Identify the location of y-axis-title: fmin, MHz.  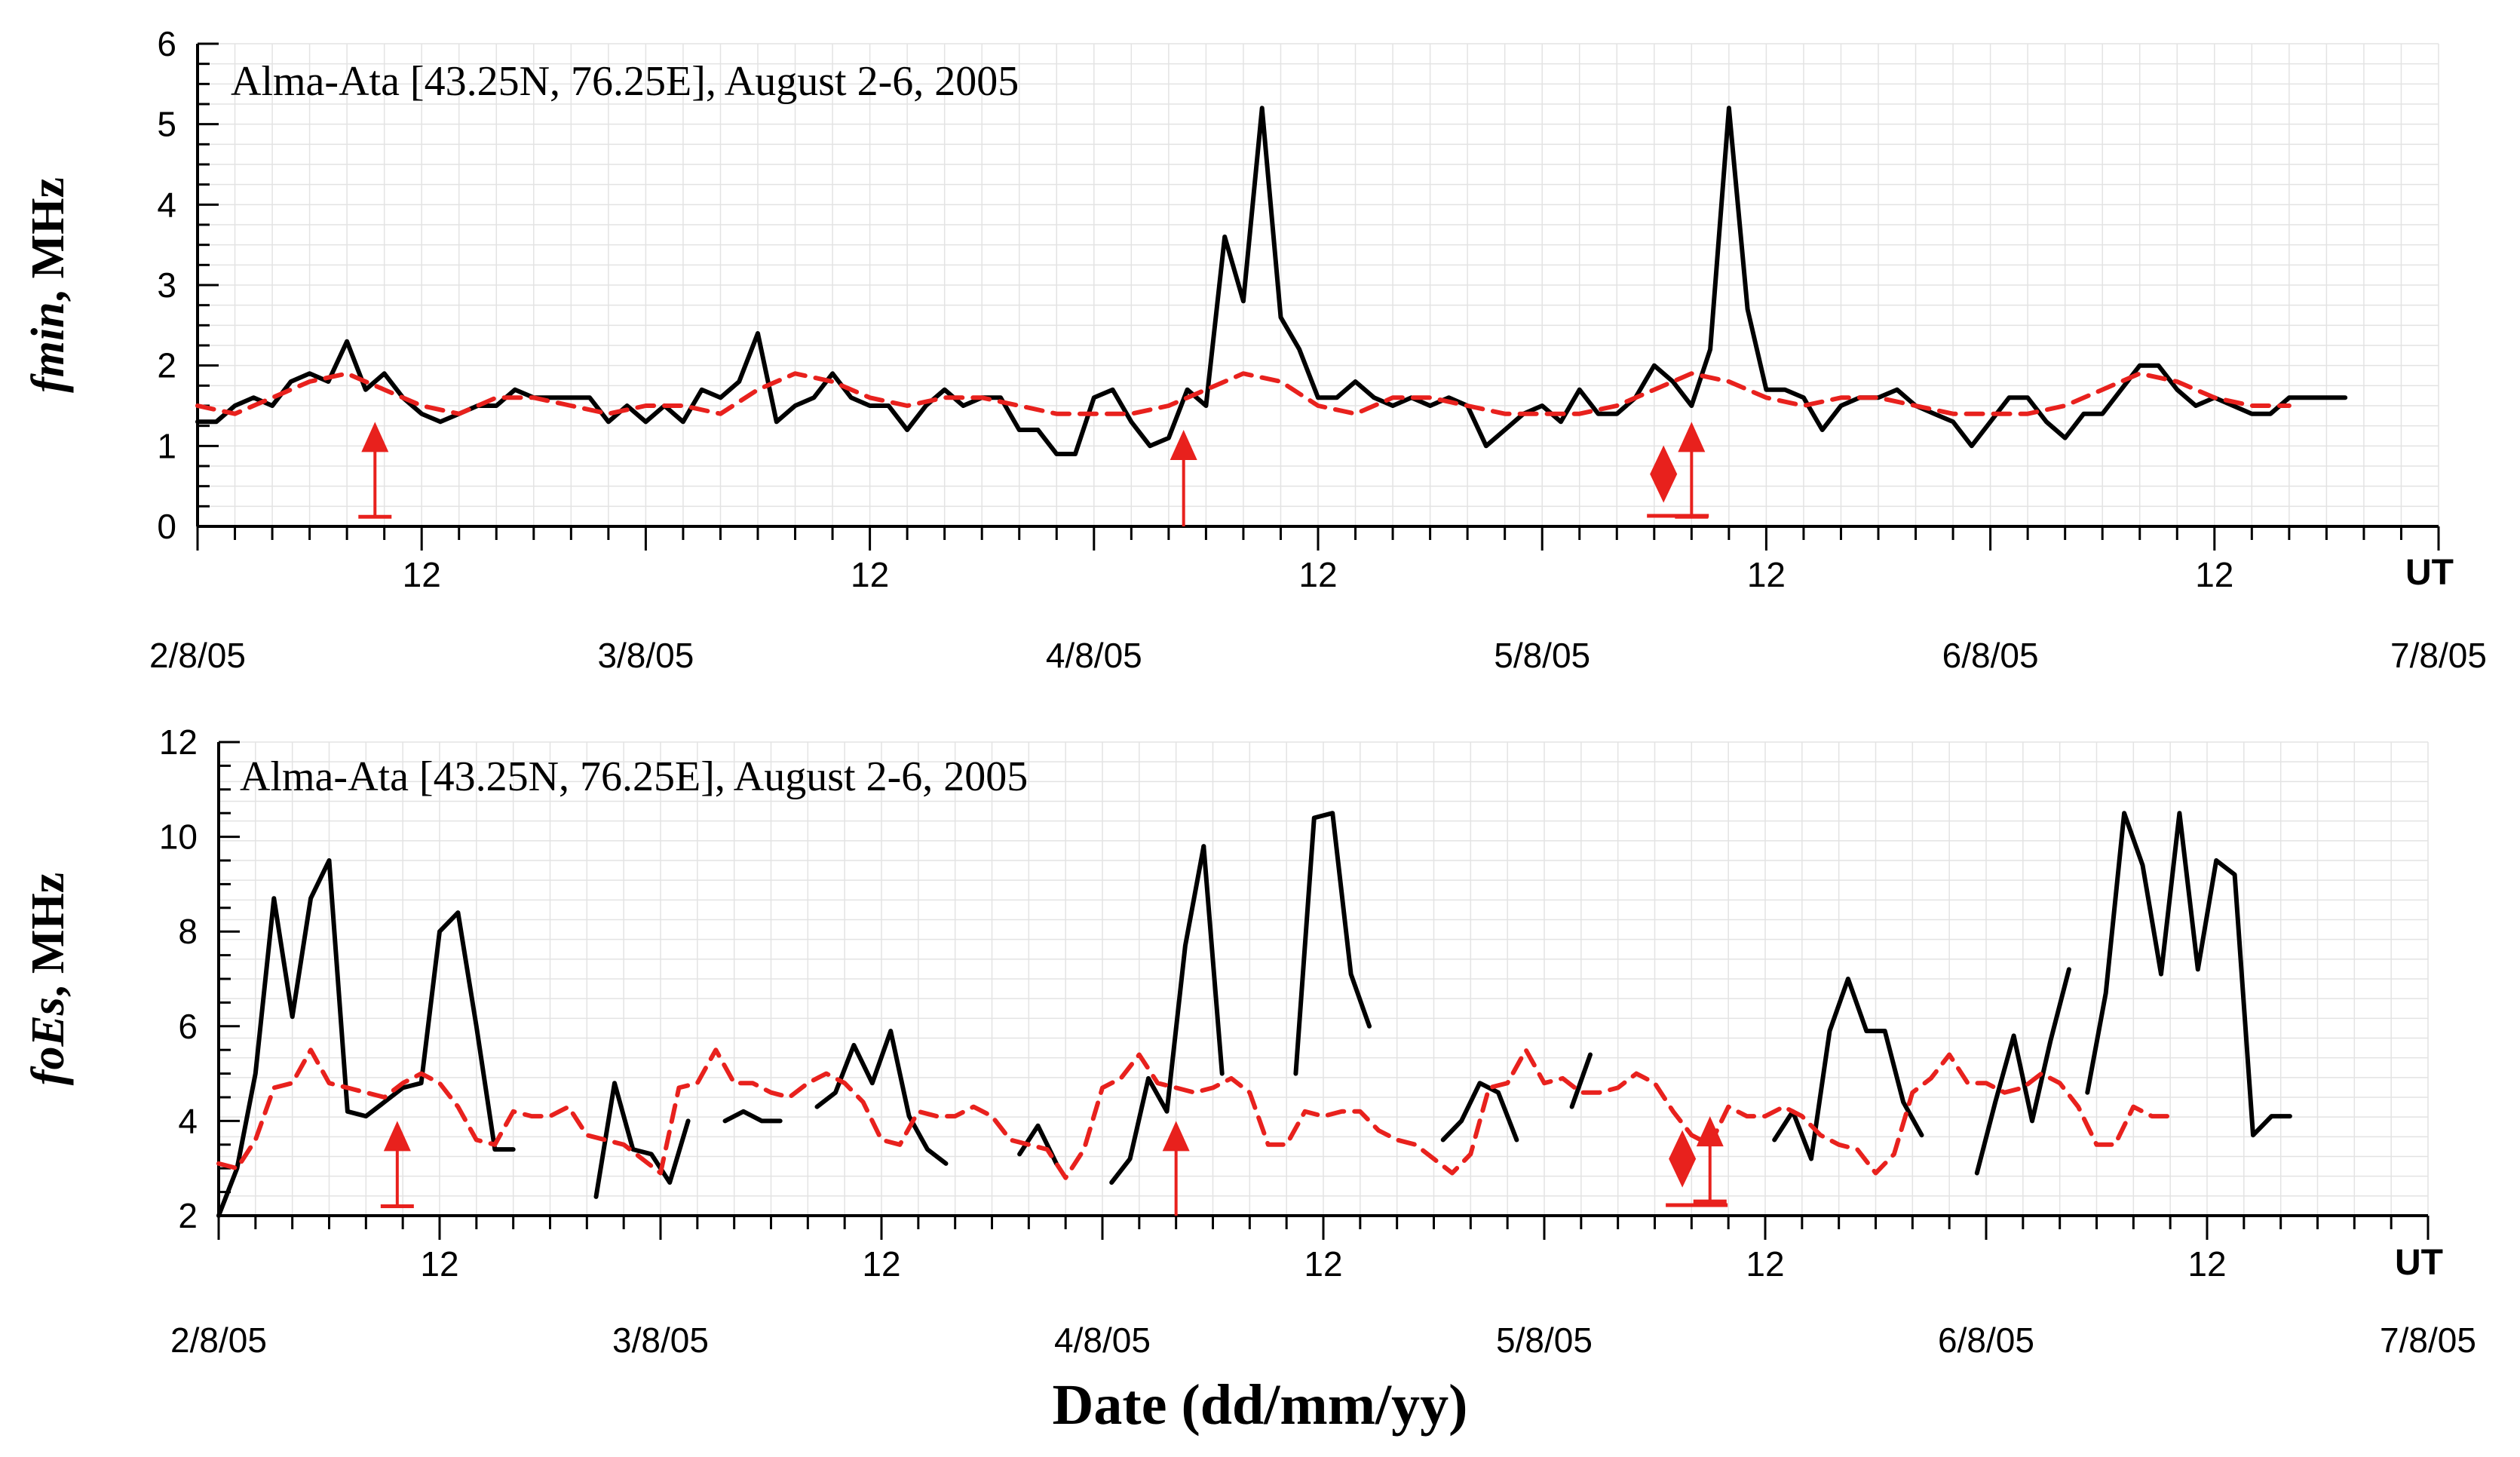
(48, 285).